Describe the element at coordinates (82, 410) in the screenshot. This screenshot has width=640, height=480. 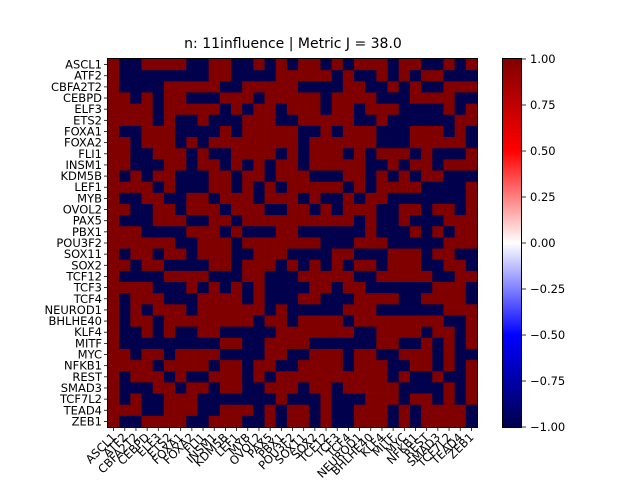
I see `y-tick-label: TEAD4` at that location.